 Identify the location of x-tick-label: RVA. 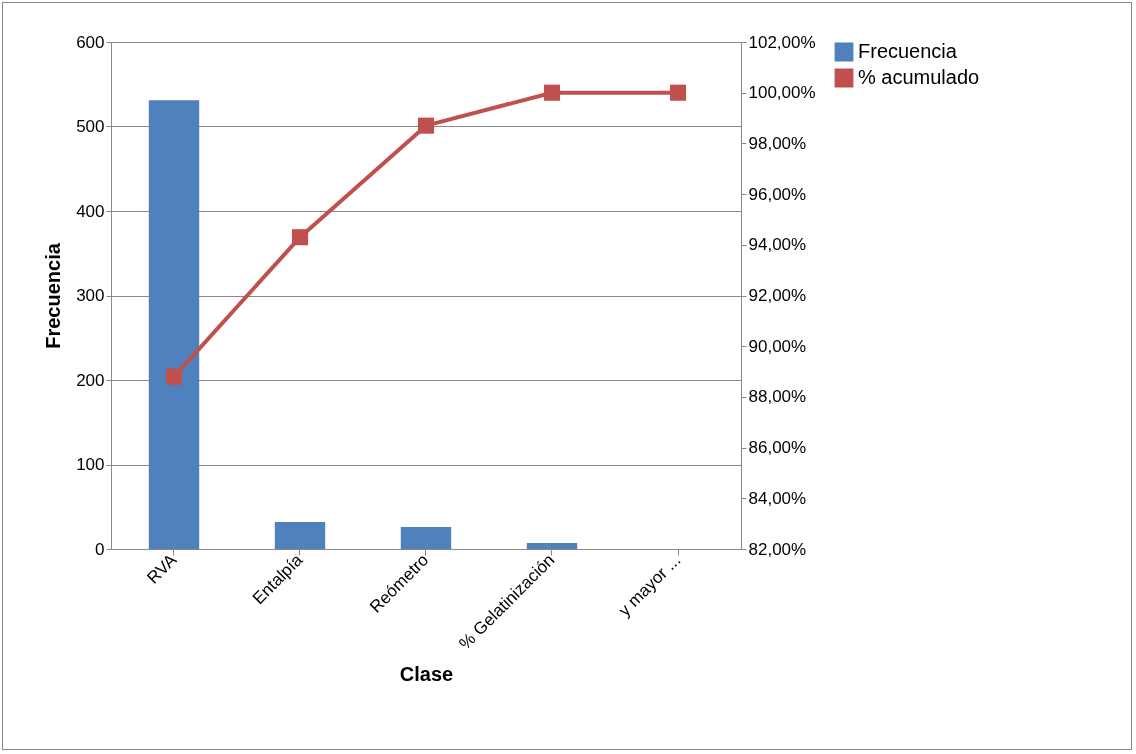
(162, 568).